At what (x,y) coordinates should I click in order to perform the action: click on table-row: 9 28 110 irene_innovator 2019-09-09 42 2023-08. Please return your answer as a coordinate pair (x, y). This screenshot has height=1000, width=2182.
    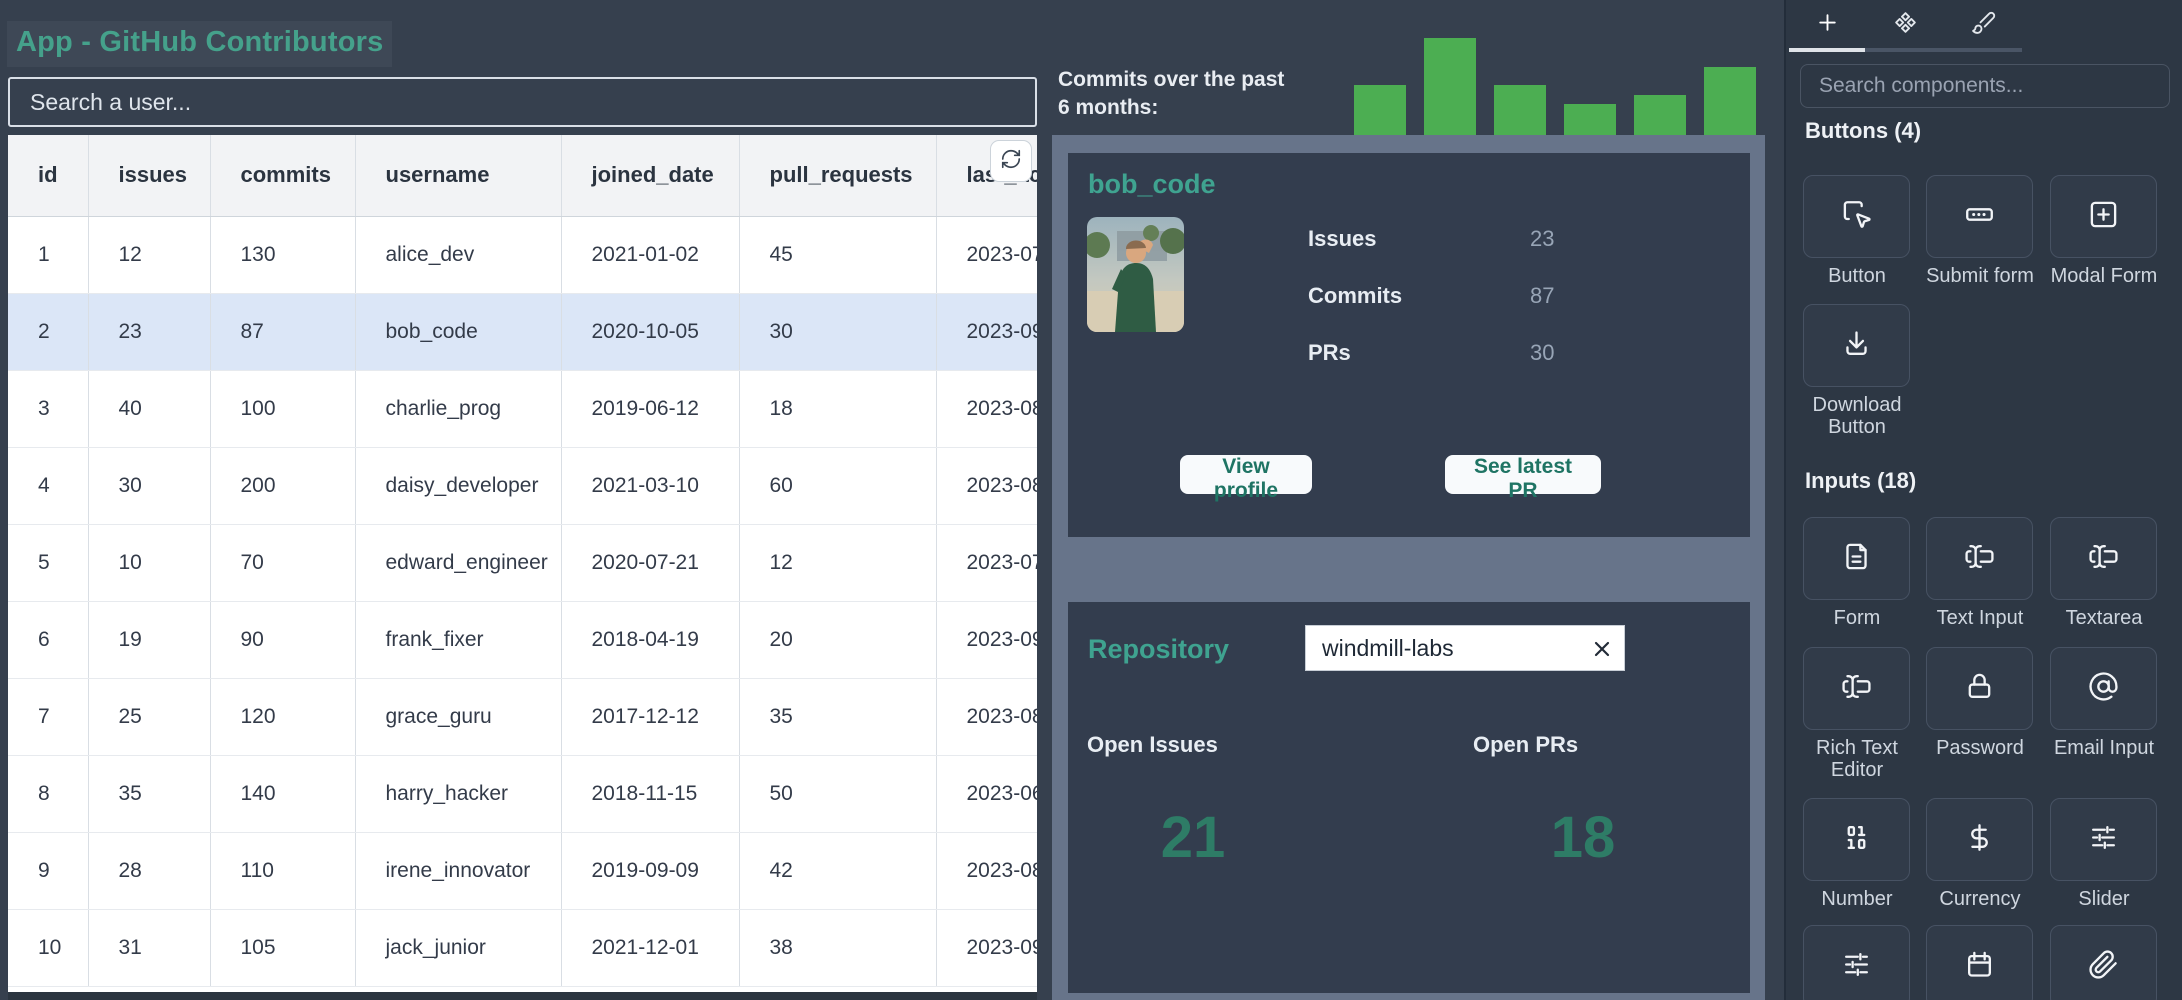
    Looking at the image, I should click on (522, 871).